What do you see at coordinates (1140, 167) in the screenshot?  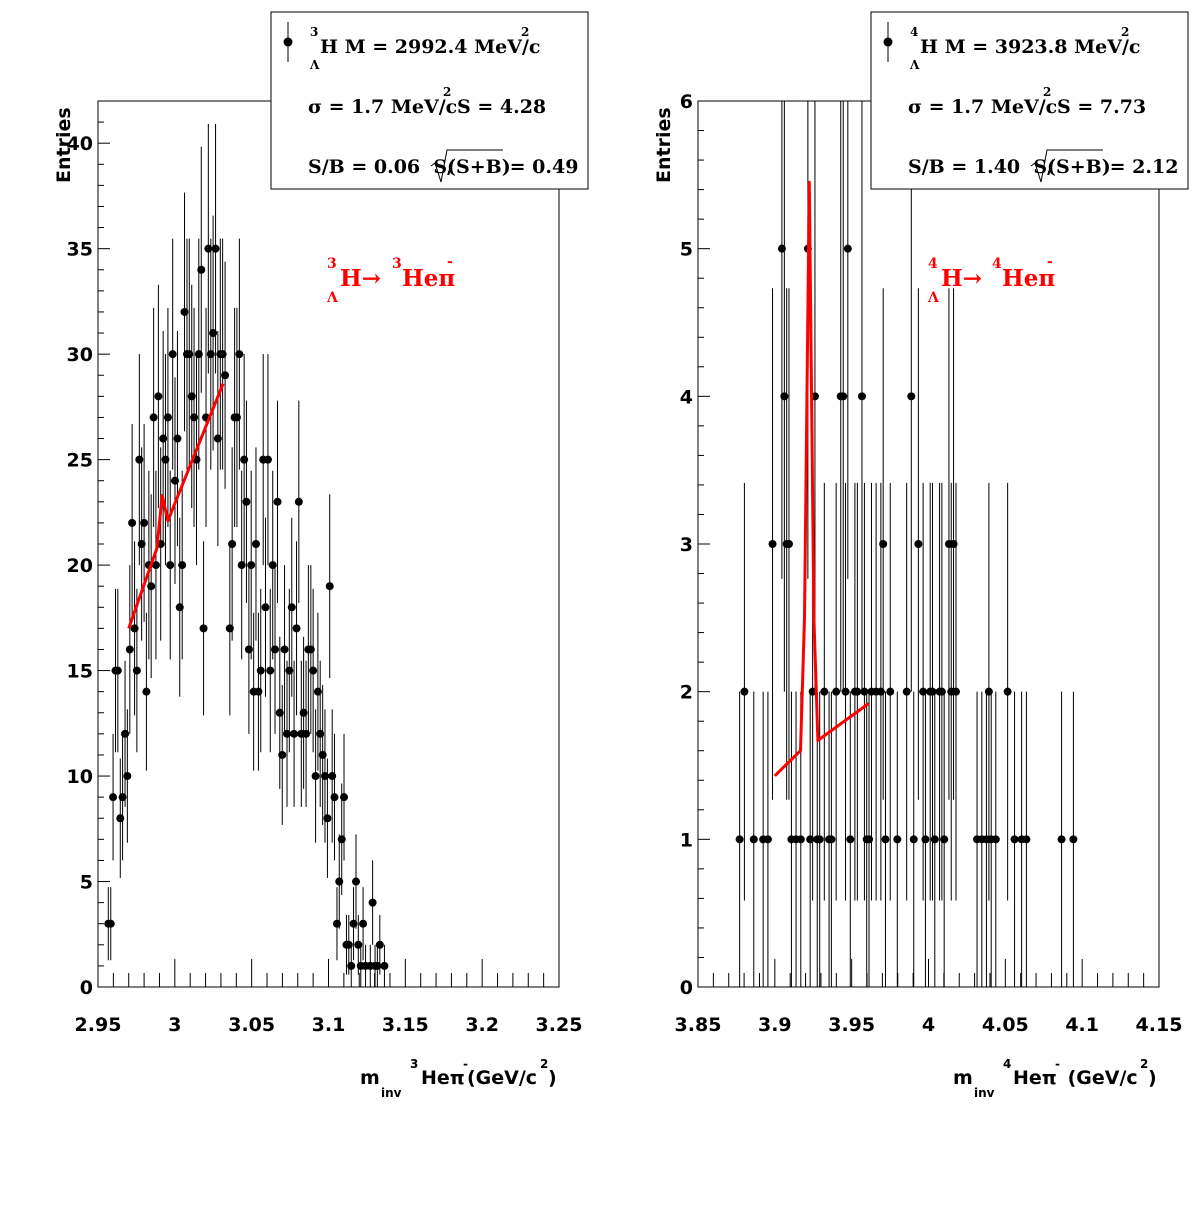 I see `stats-significance: = 2.12` at bounding box center [1140, 167].